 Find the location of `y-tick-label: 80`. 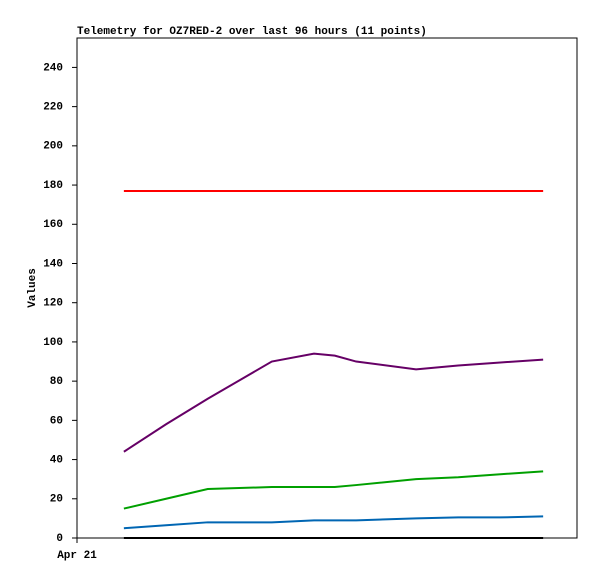

y-tick-label: 80 is located at coordinates (56, 382).